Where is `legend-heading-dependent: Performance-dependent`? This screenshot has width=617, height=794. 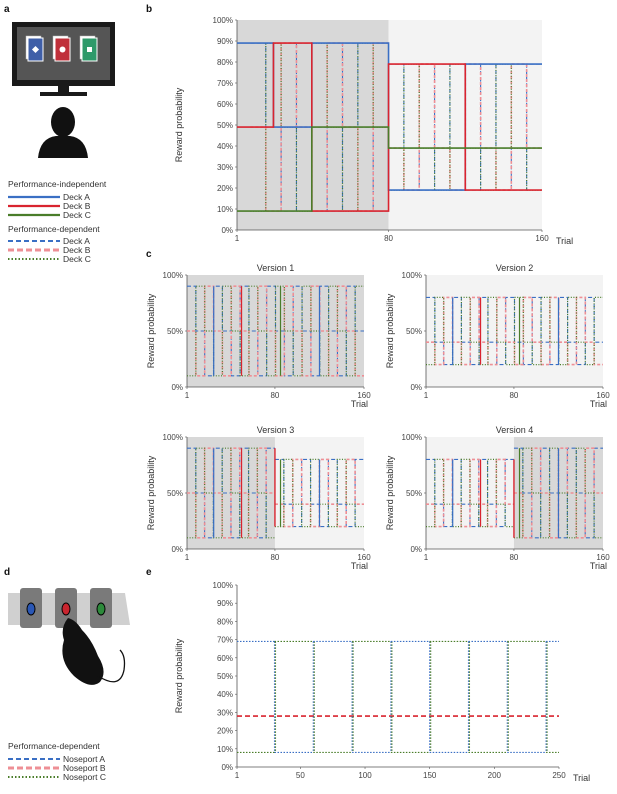 legend-heading-dependent: Performance-dependent is located at coordinates (54, 229).